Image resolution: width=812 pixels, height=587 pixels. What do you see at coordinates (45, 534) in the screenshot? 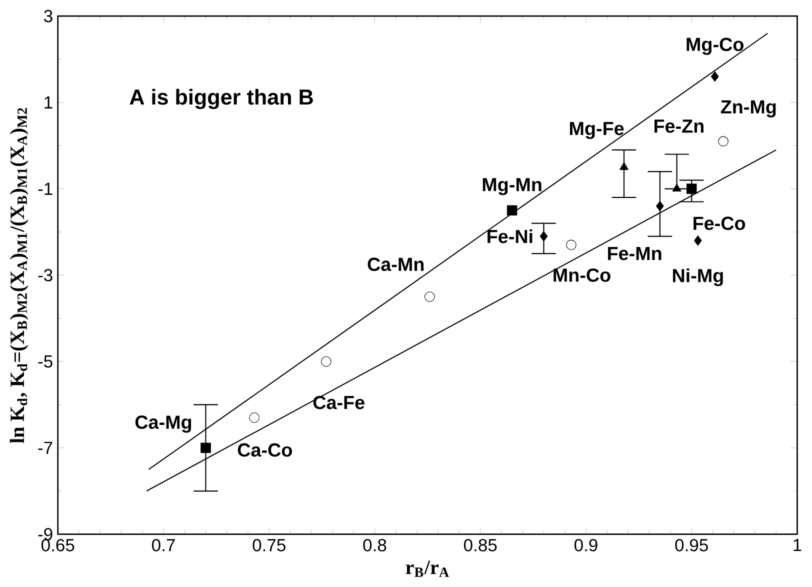
I see `y-tick-label: -9` at bounding box center [45, 534].